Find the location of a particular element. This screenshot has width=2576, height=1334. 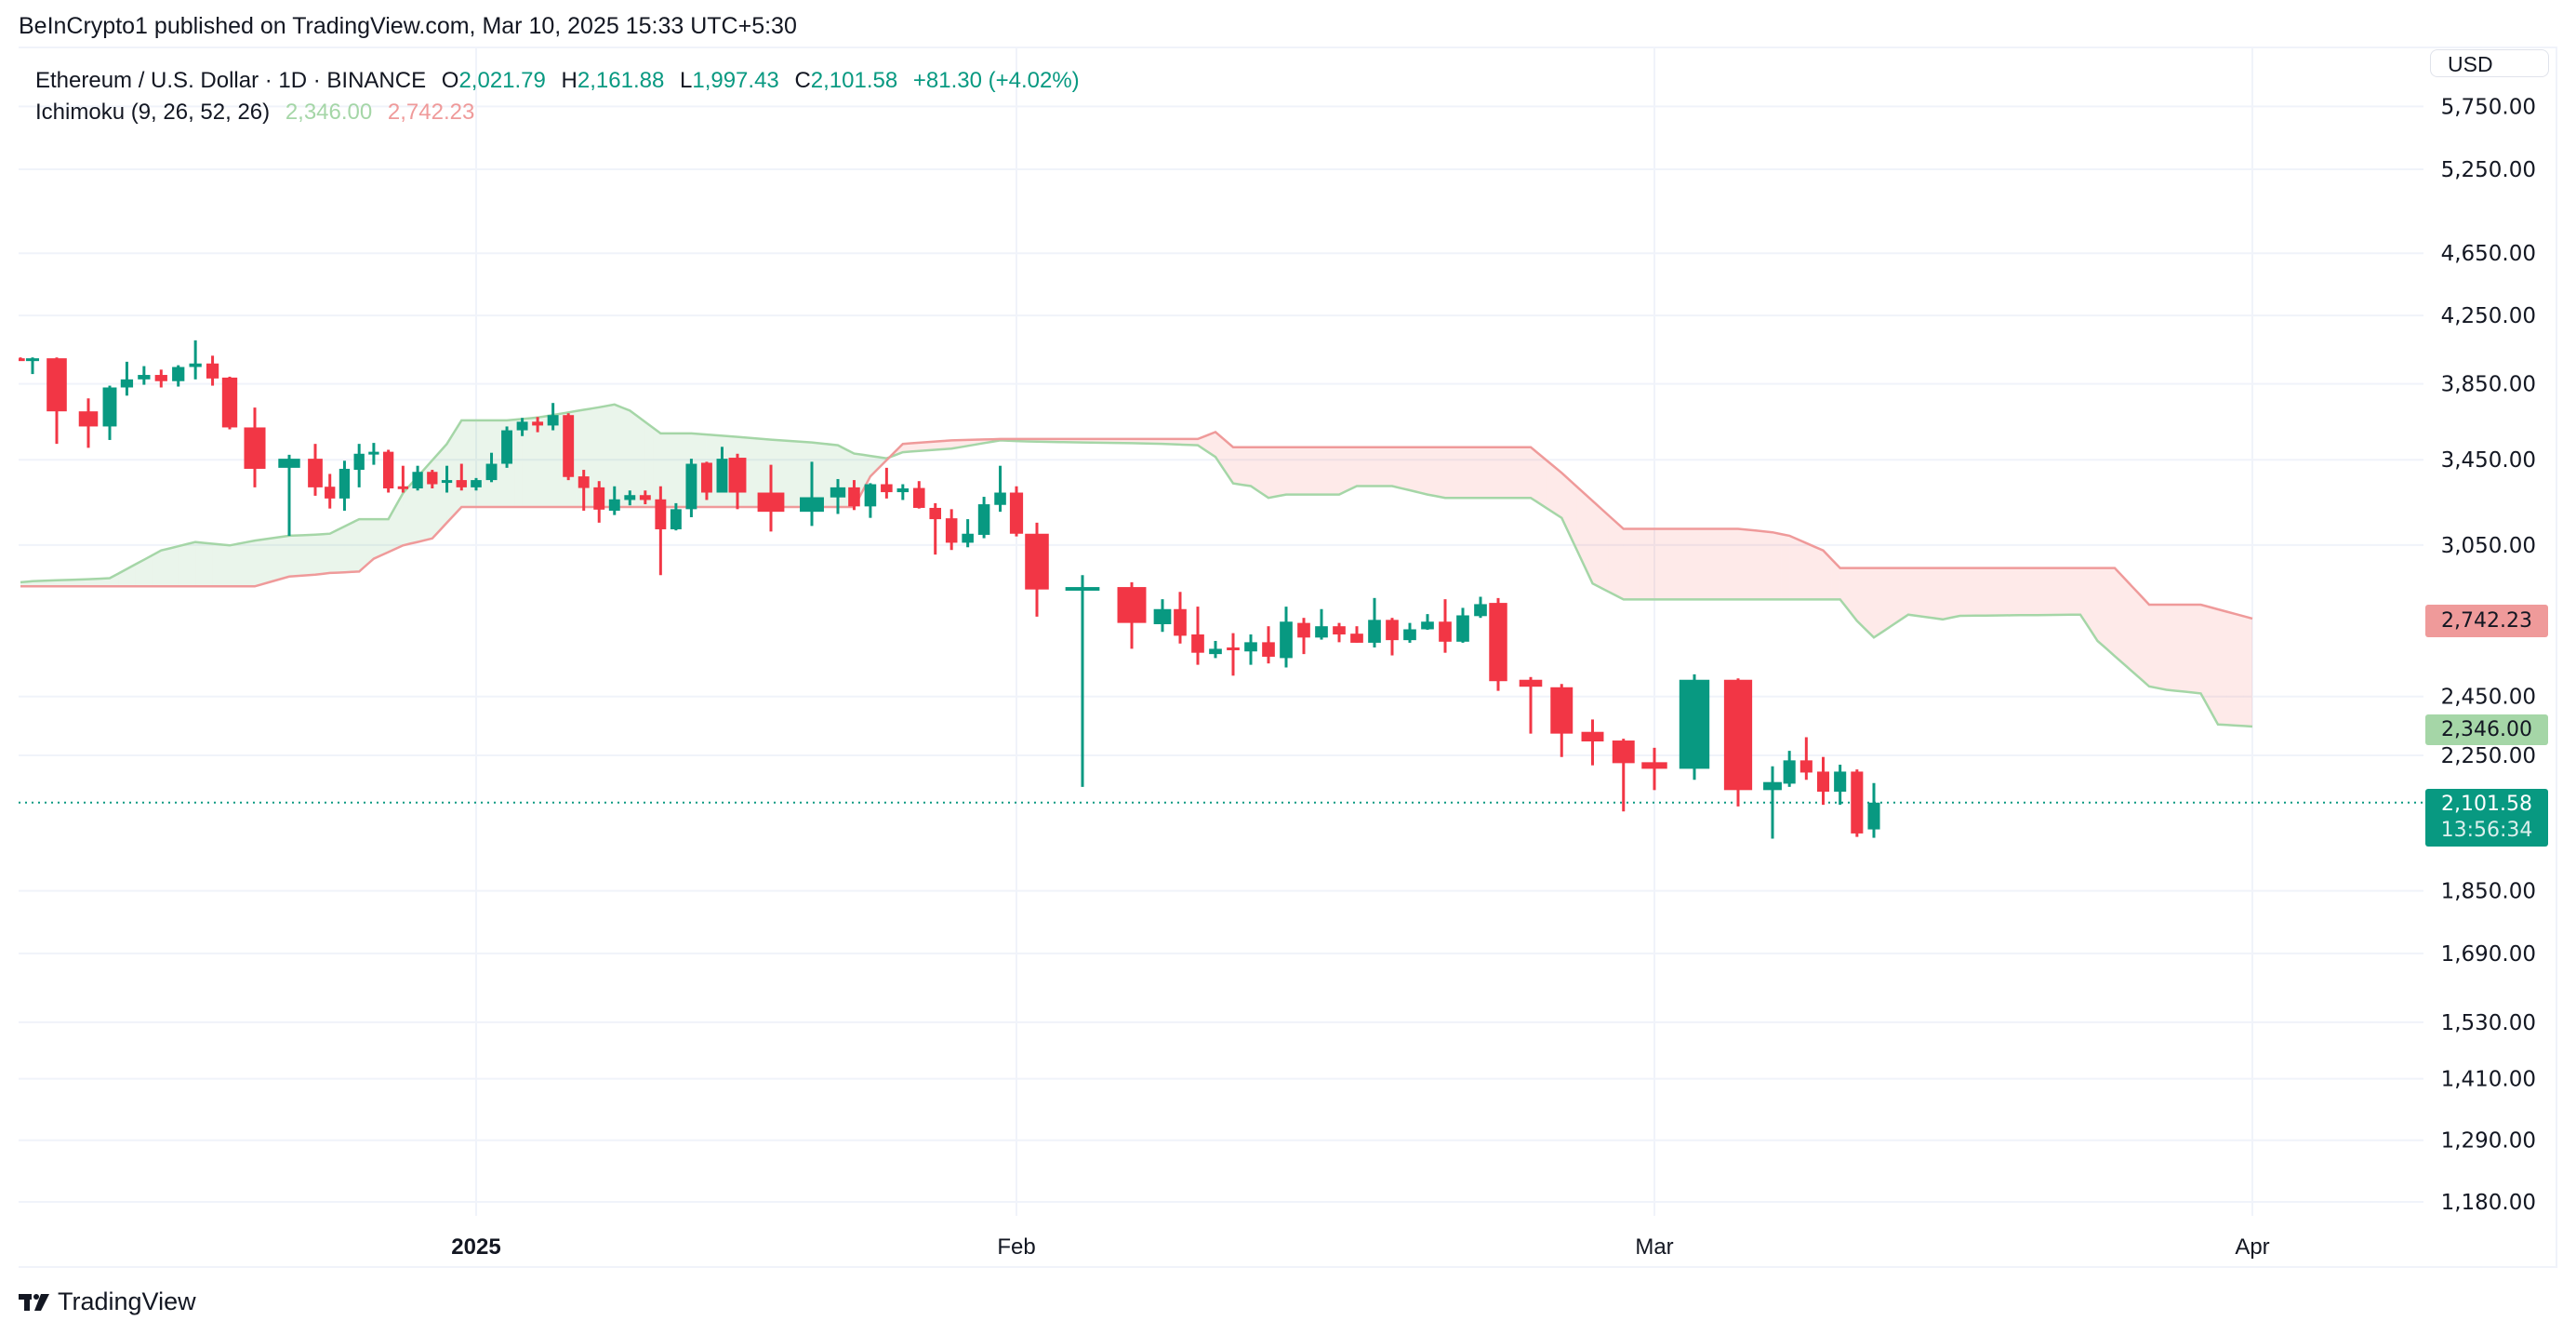

currency-button: USD is located at coordinates (2489, 63).